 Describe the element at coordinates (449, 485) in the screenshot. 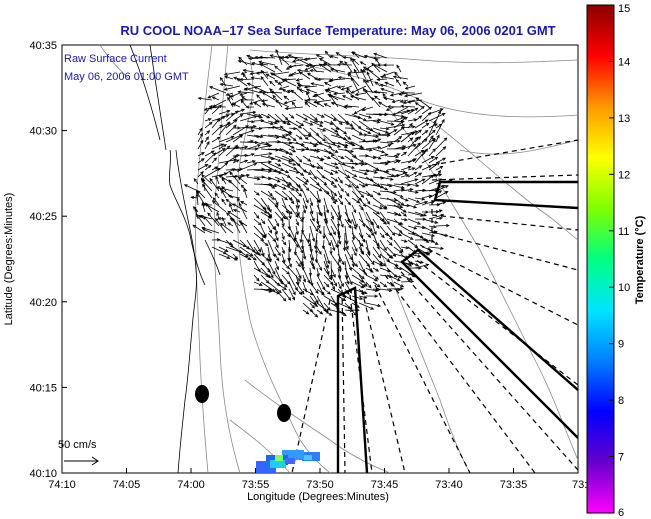

I see `x-tick-label: 73:40` at that location.